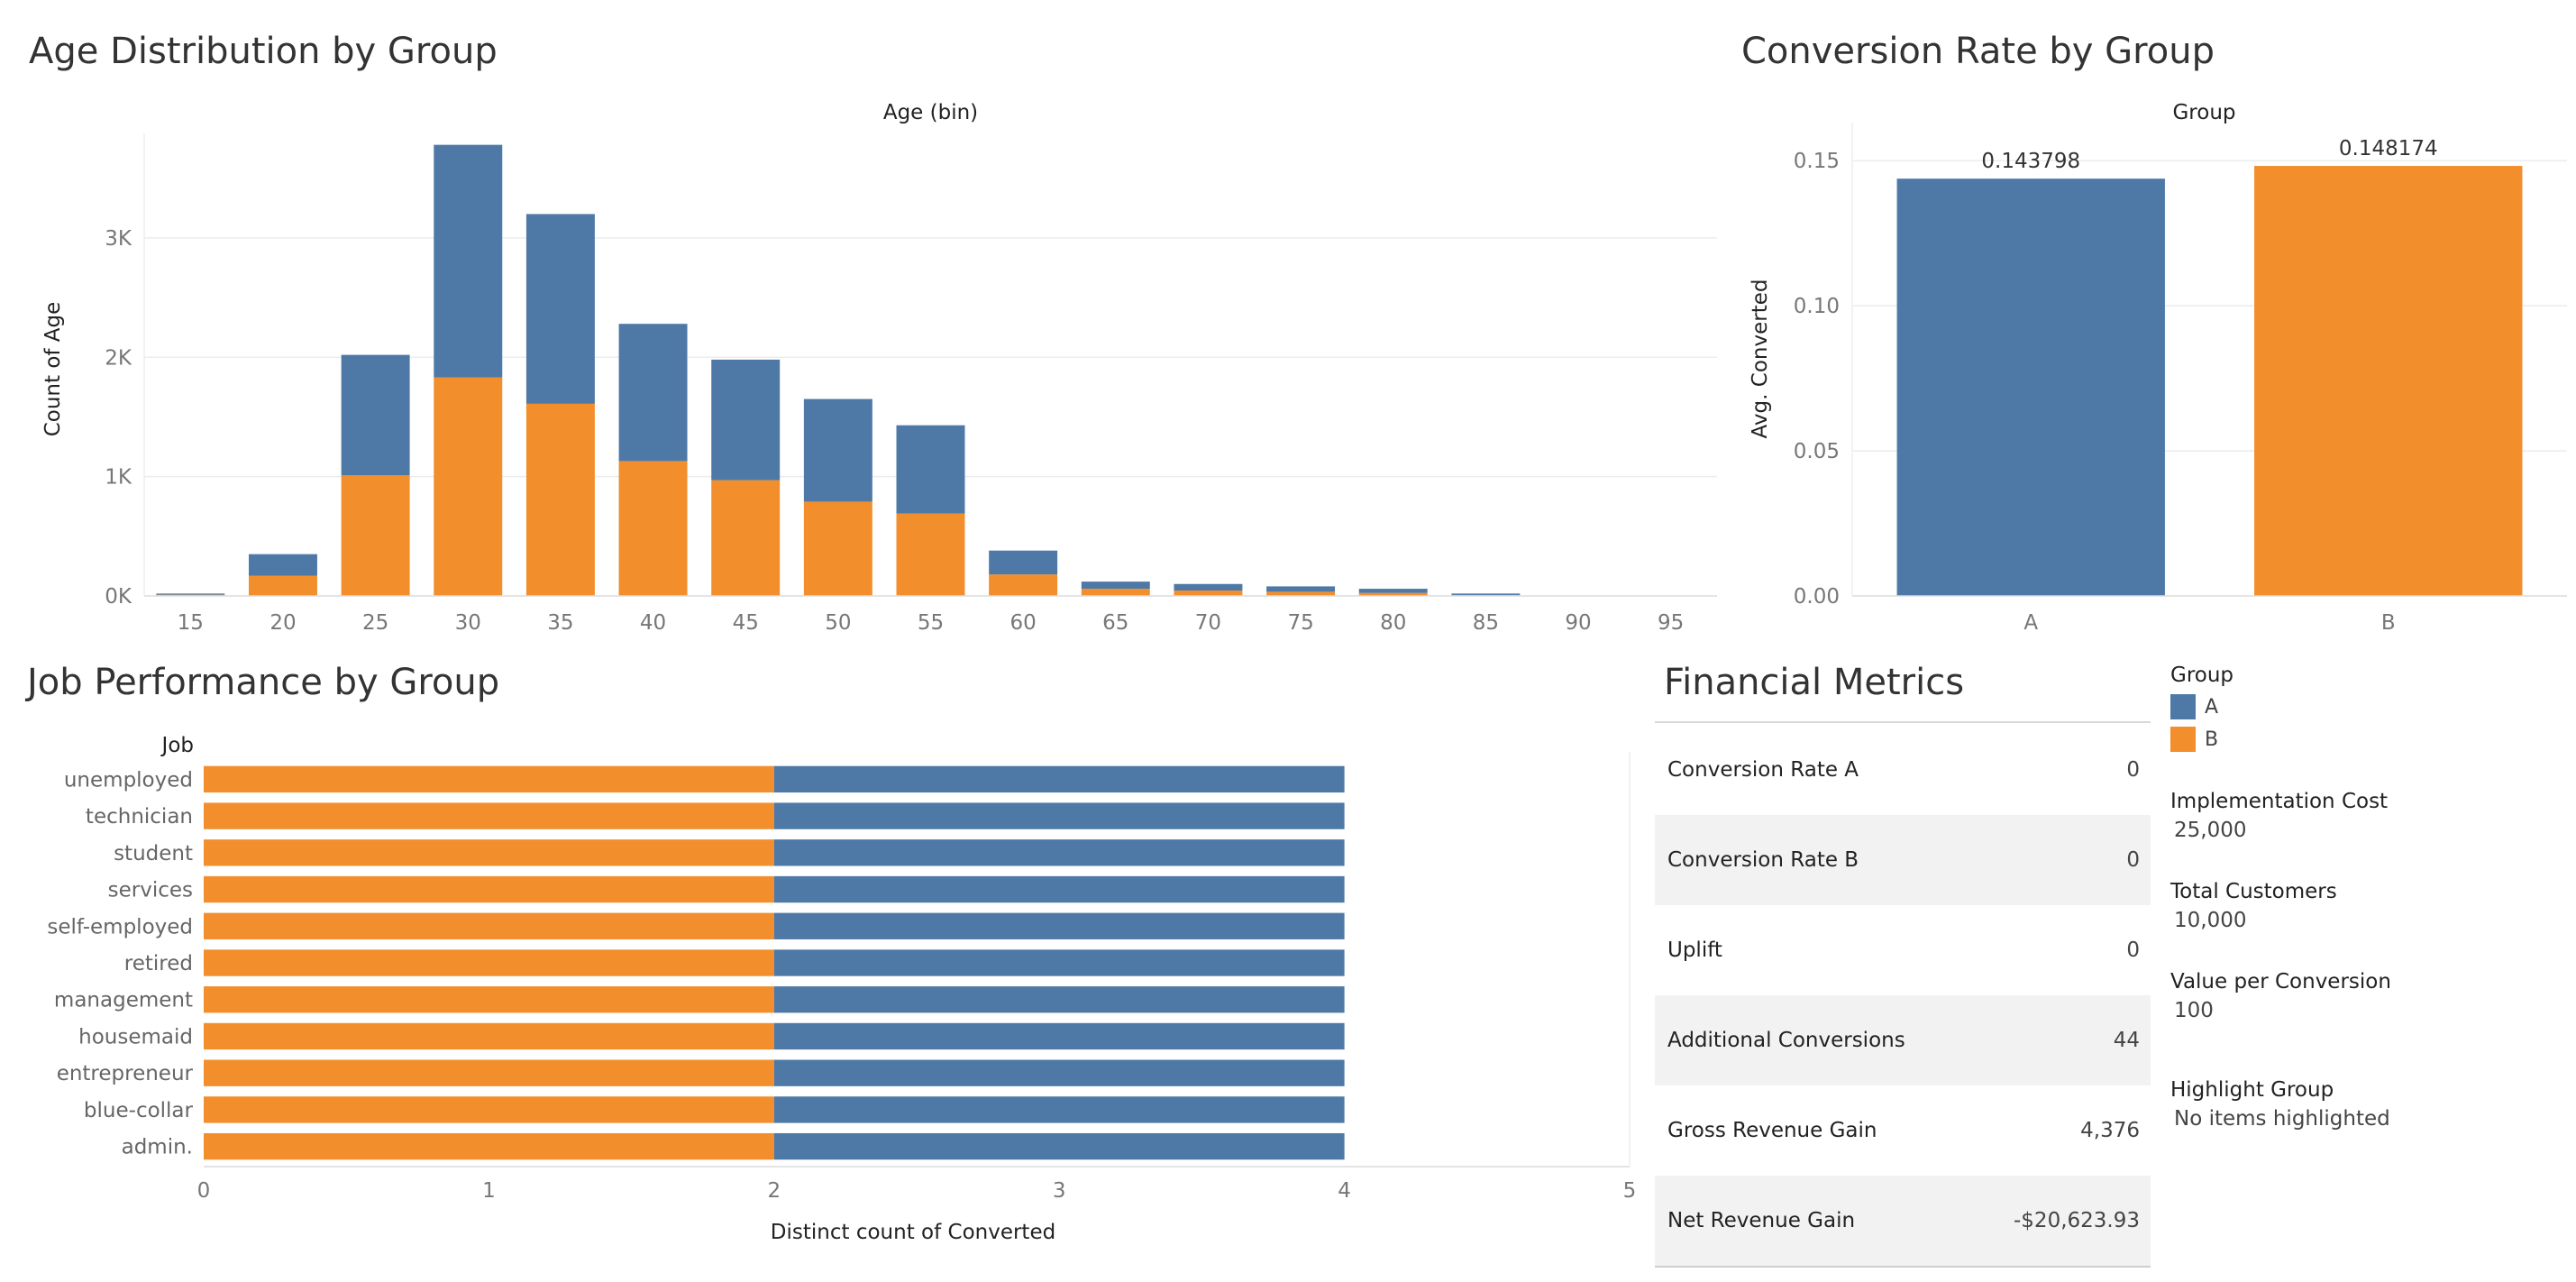 The height and width of the screenshot is (1282, 2576). What do you see at coordinates (1760, 359) in the screenshot?
I see `y-axis-title: Avg. Converted` at bounding box center [1760, 359].